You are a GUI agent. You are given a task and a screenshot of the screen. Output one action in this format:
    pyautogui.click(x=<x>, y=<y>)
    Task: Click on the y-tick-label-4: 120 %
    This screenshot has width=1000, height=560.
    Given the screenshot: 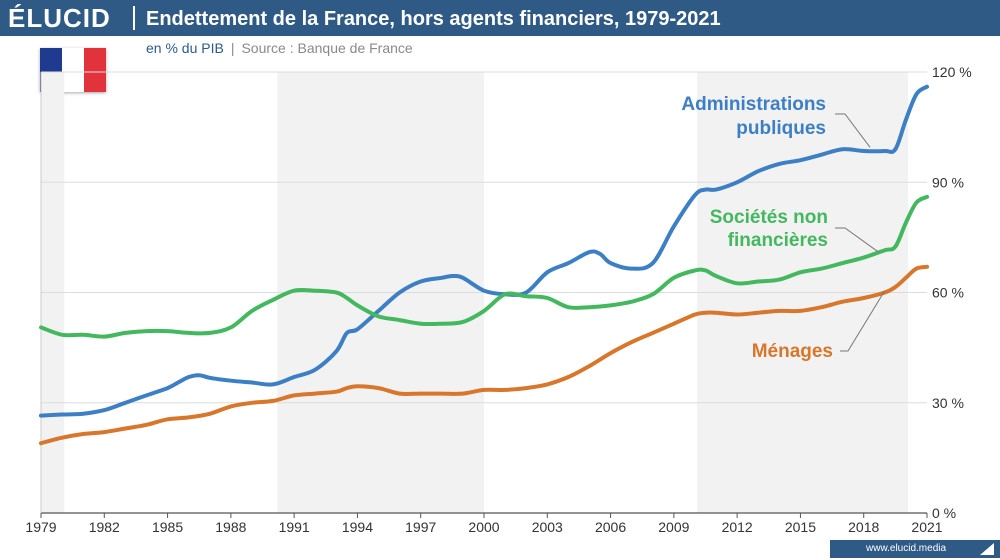 What is the action you would take?
    pyautogui.click(x=952, y=72)
    